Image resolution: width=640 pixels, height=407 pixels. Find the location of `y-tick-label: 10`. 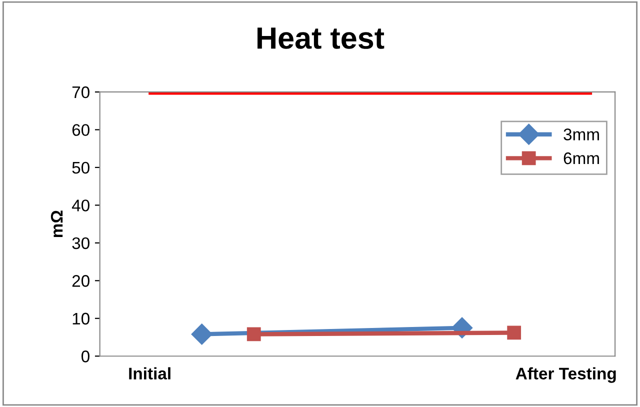

y-tick-label: 10 is located at coordinates (81, 318).